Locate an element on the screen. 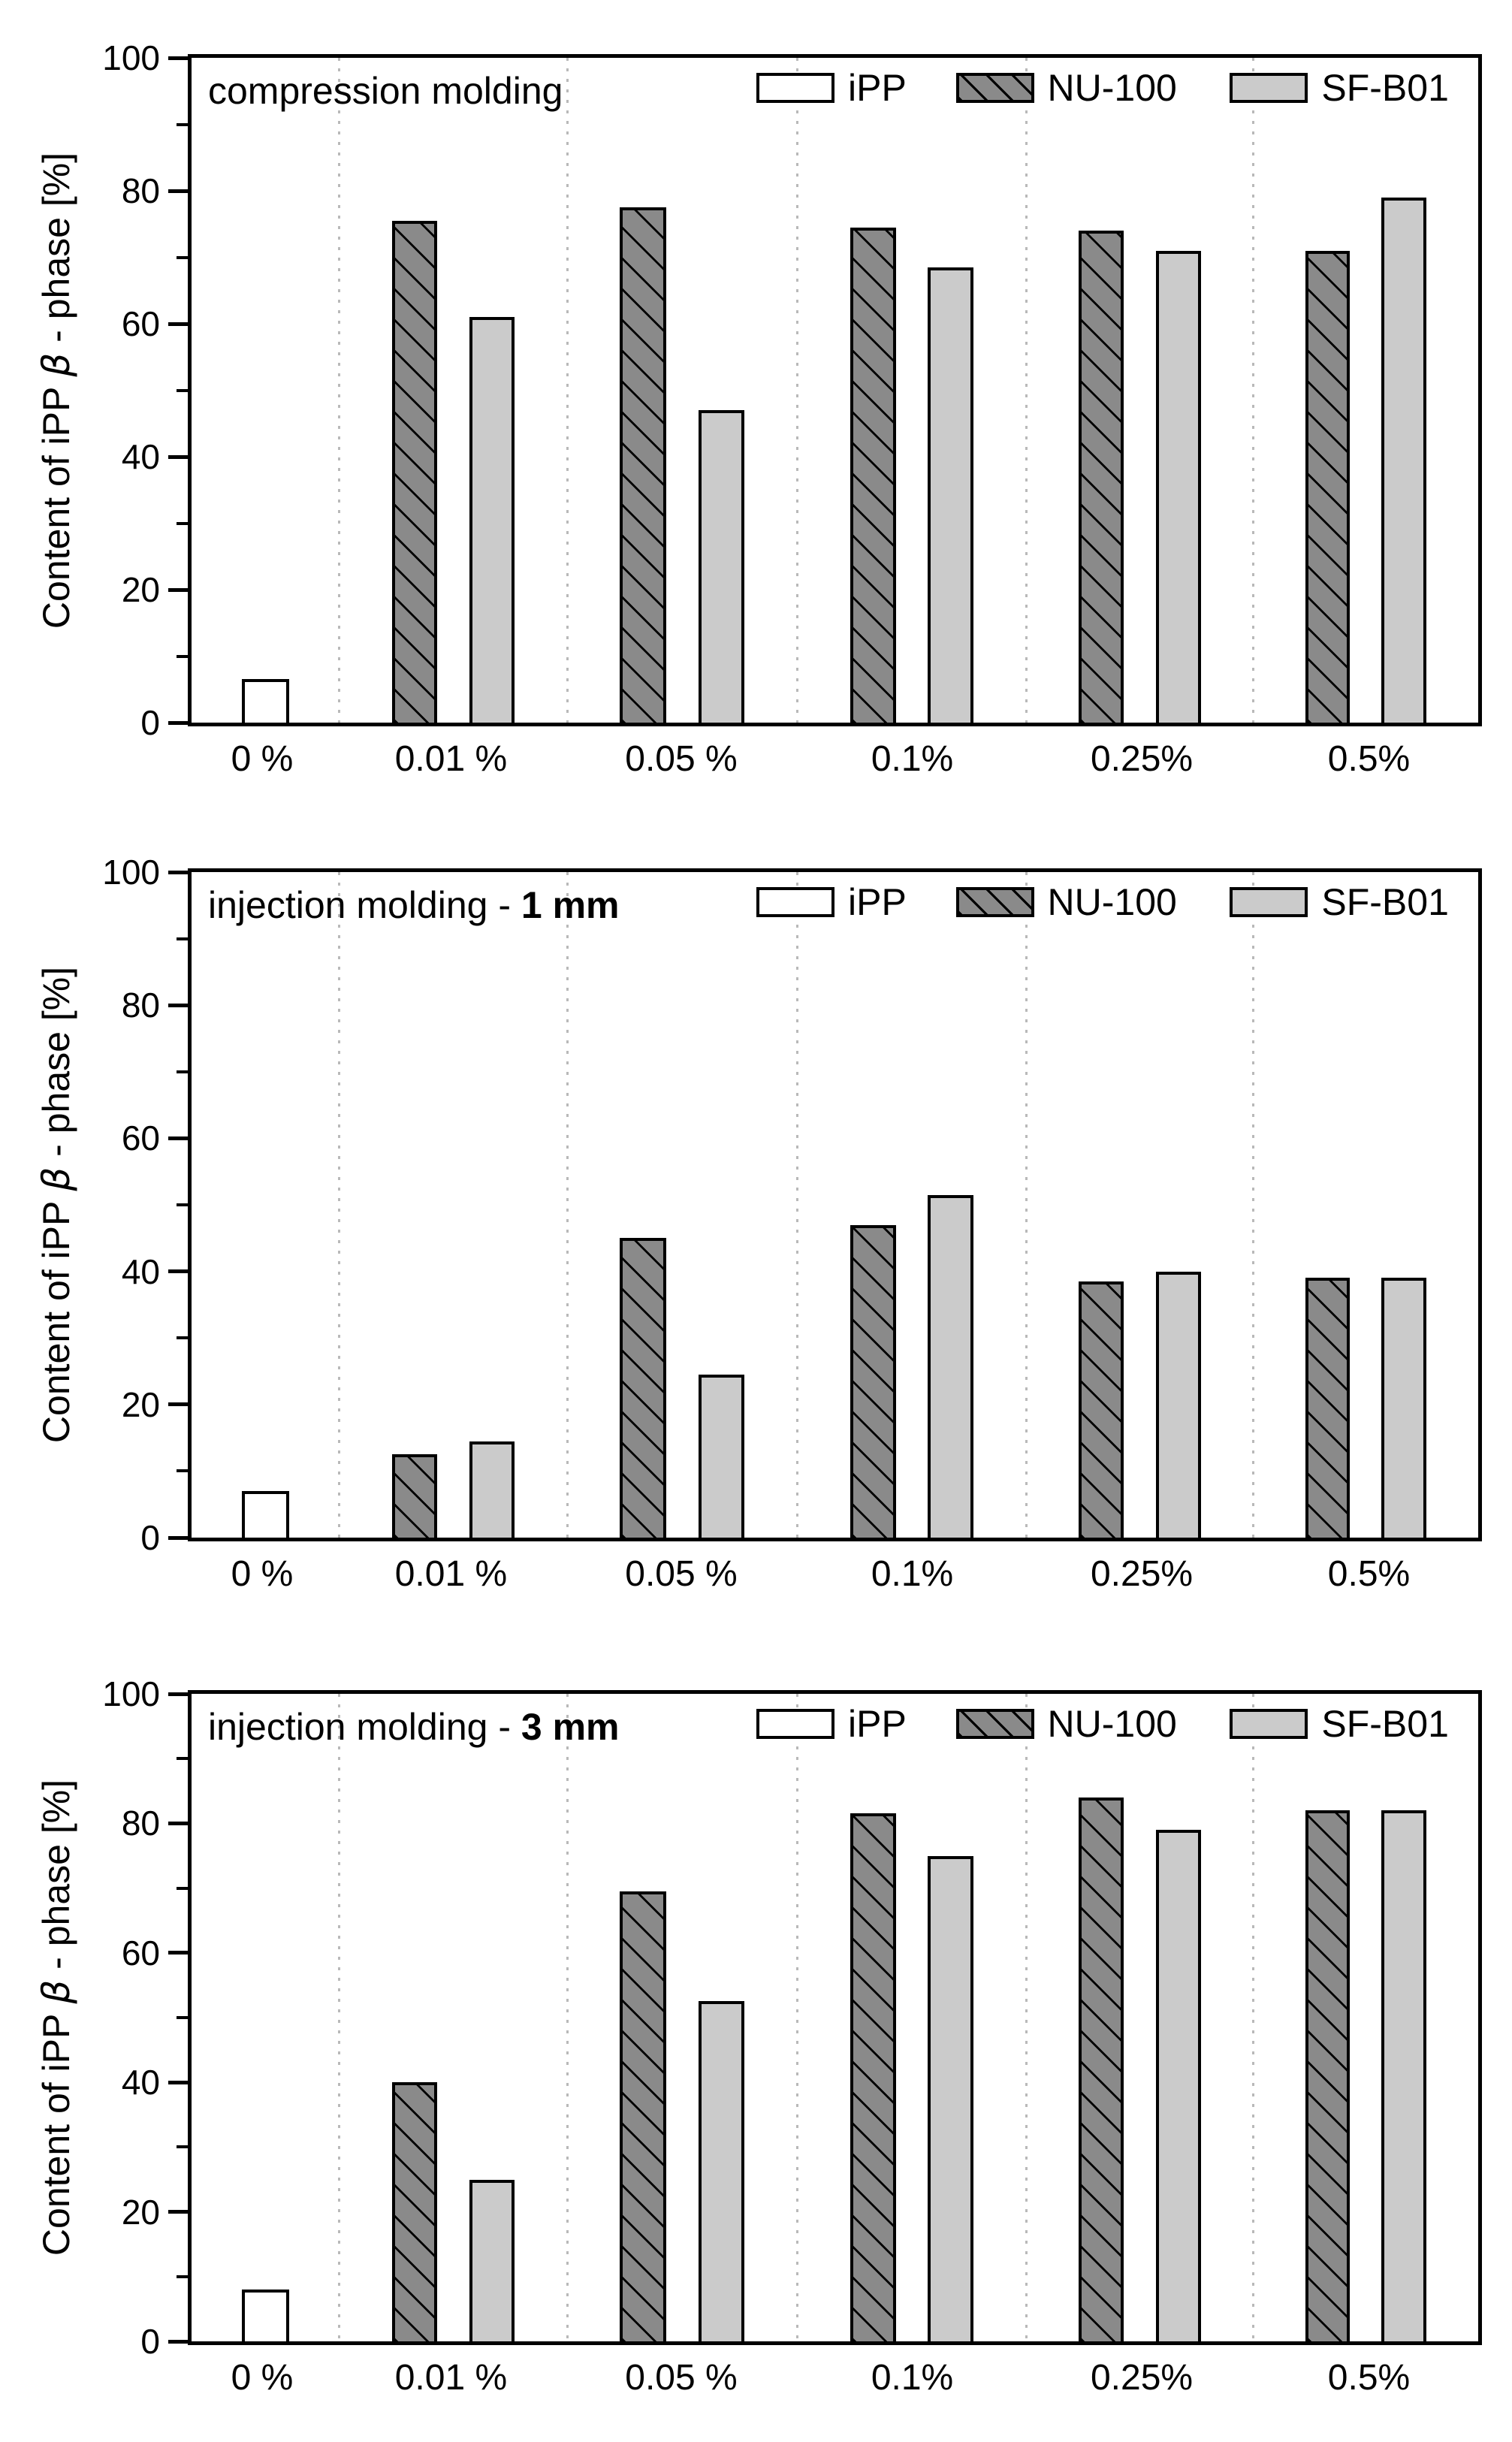 The width and height of the screenshot is (1512, 2442). bar-nu100-0.01% is located at coordinates (414, 1496).